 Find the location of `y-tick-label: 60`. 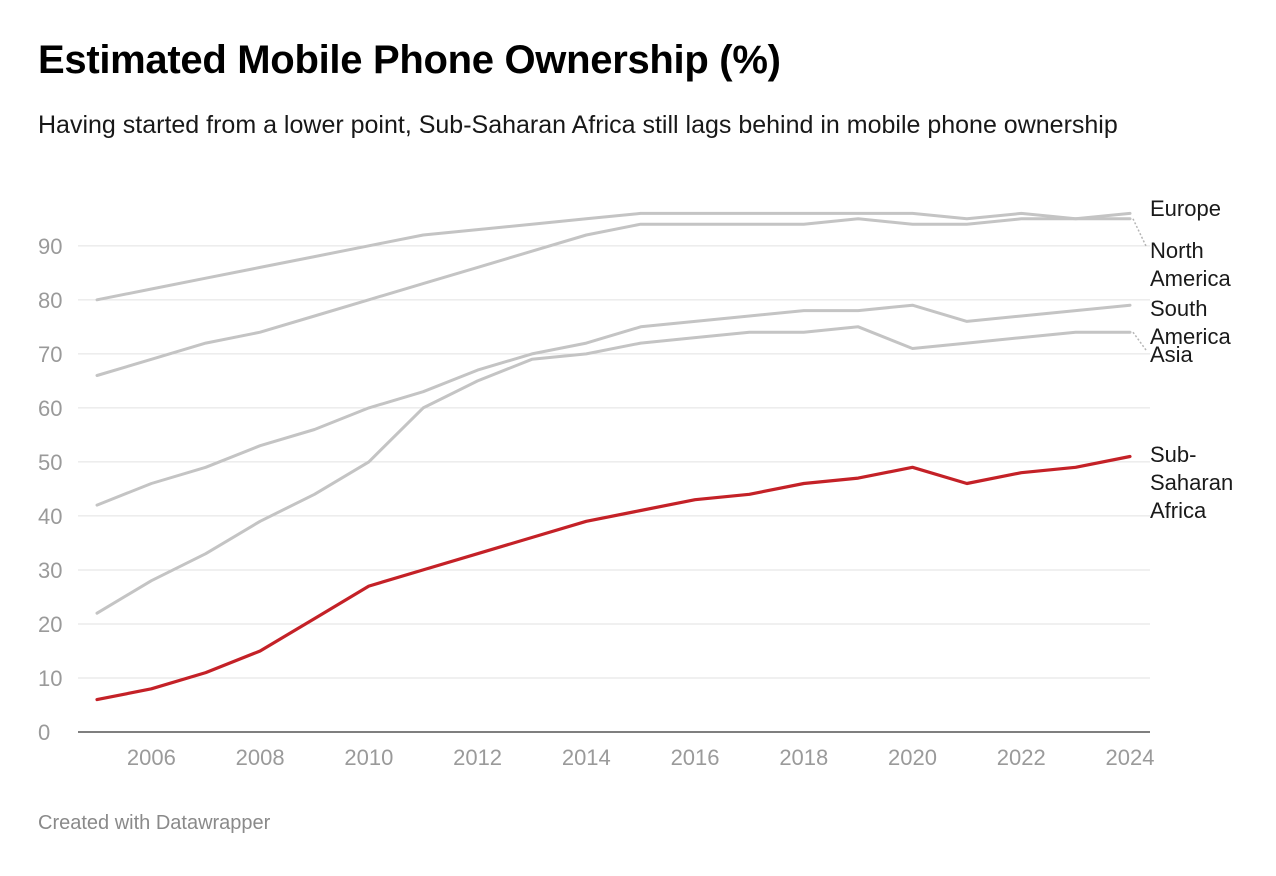

y-tick-label: 60 is located at coordinates (50, 408).